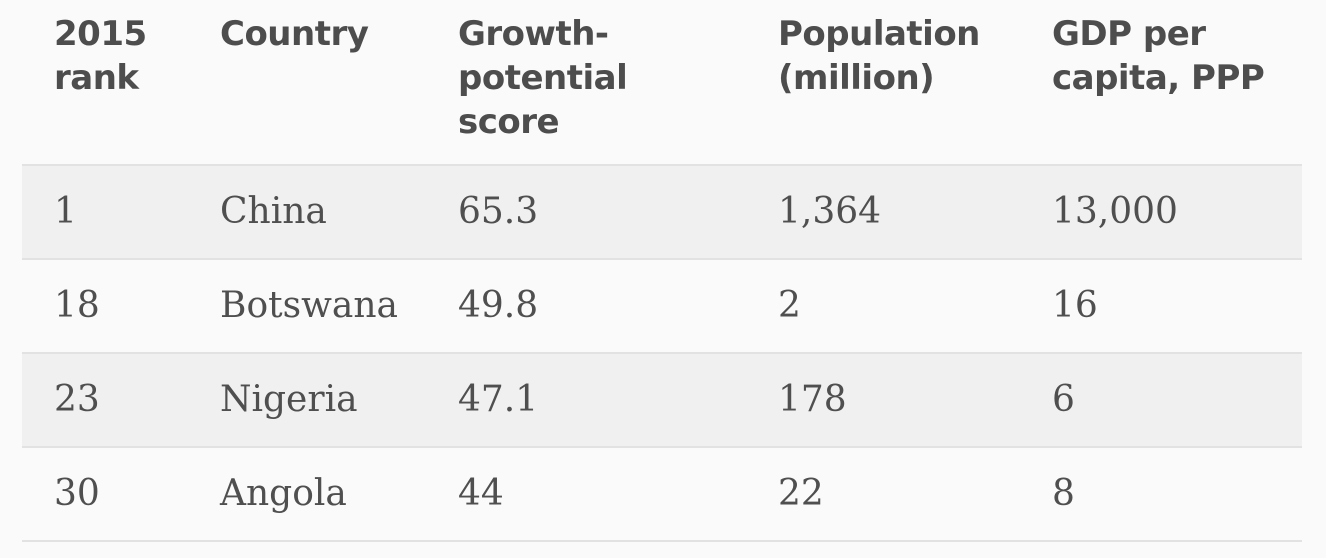 Image resolution: width=1326 pixels, height=558 pixels. I want to click on cell-country: Angola, so click(283, 493).